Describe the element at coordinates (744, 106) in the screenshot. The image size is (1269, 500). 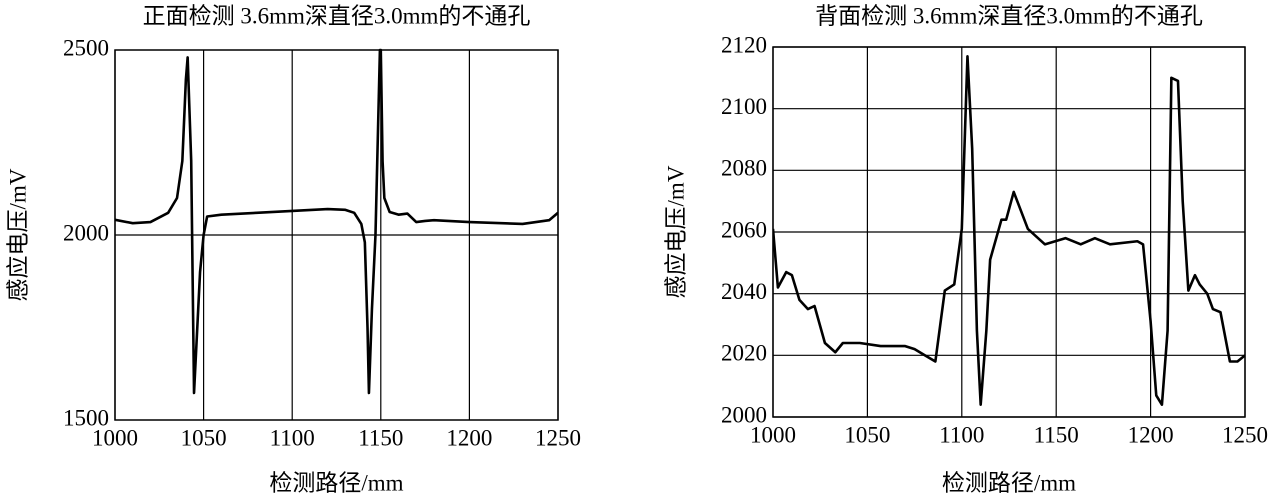
I see `y-tick-label: 2100` at that location.